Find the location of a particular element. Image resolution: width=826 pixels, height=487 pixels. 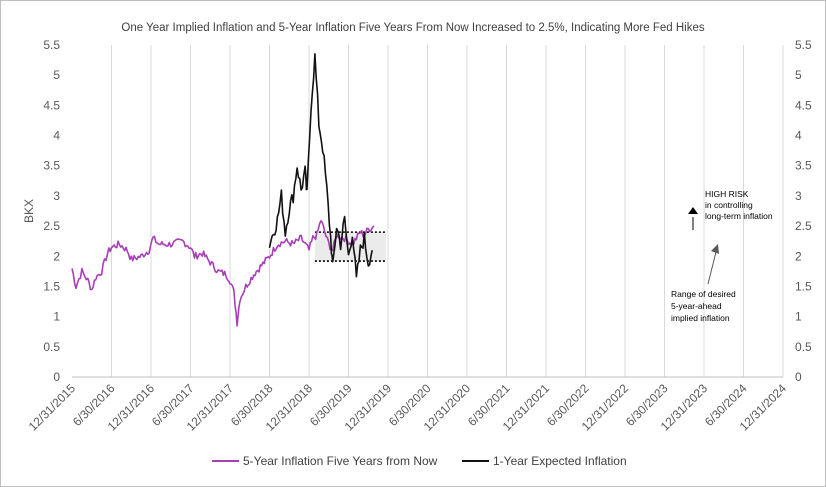

series-line-5yr-forward is located at coordinates (223, 273).